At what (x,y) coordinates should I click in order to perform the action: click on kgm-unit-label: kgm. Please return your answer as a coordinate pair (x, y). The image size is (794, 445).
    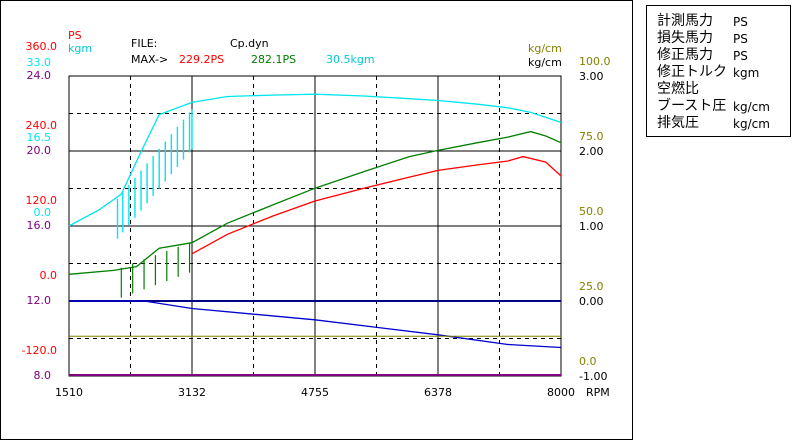
    Looking at the image, I should click on (80, 48).